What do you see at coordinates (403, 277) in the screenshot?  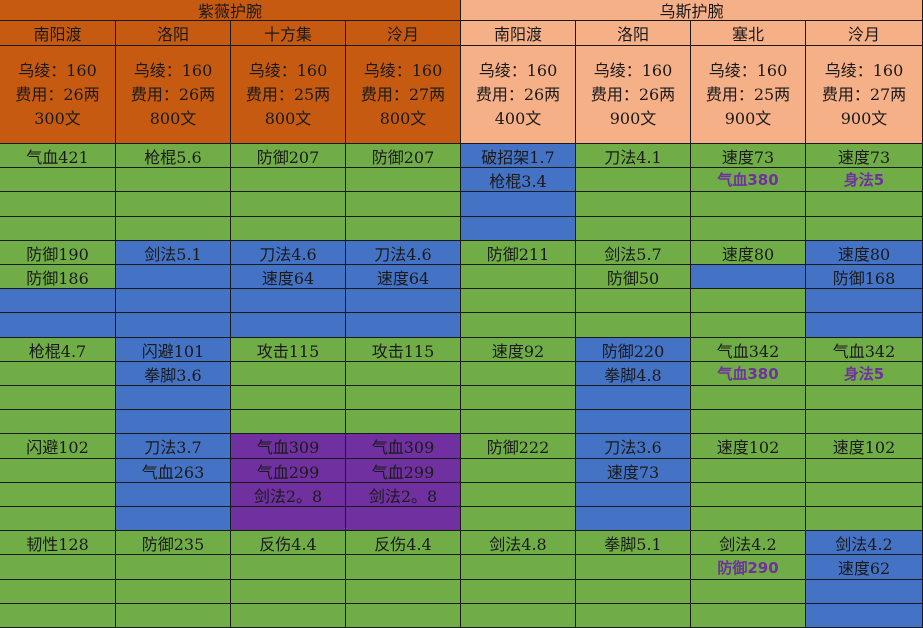 I see `data-cell: 速度64` at bounding box center [403, 277].